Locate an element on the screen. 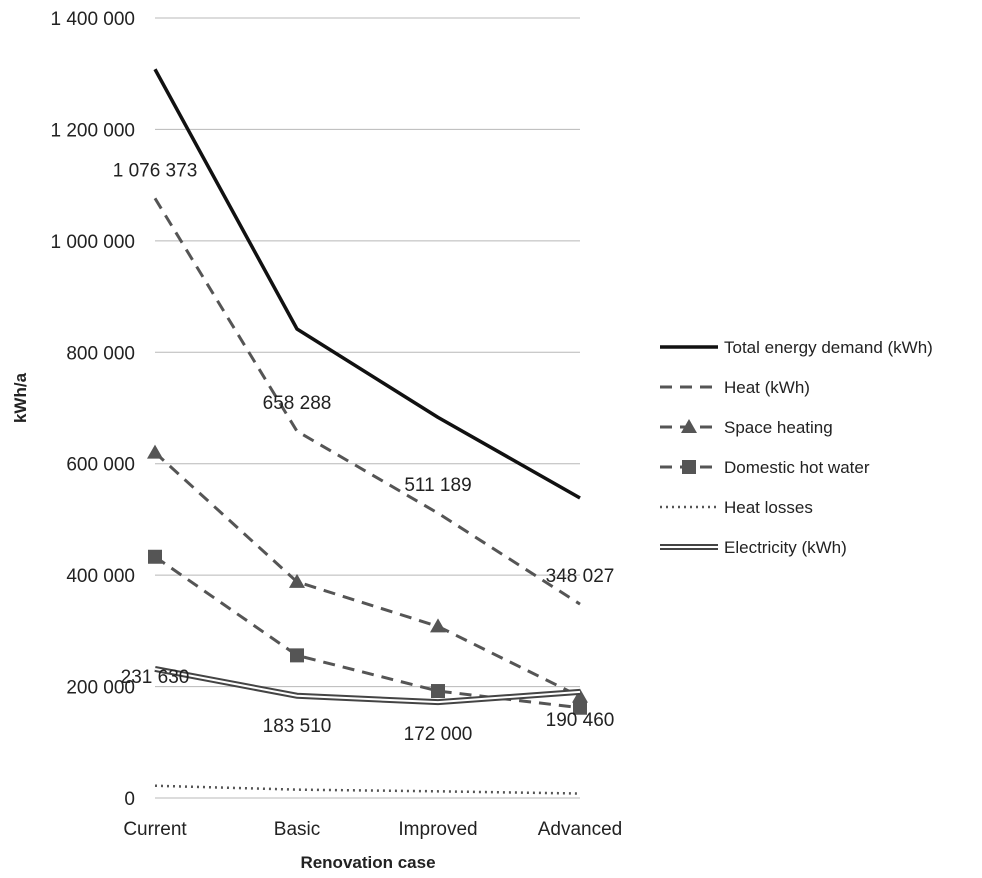 This screenshot has height=878, width=982. y-axis-title: kWh/a is located at coordinates (20, 397).